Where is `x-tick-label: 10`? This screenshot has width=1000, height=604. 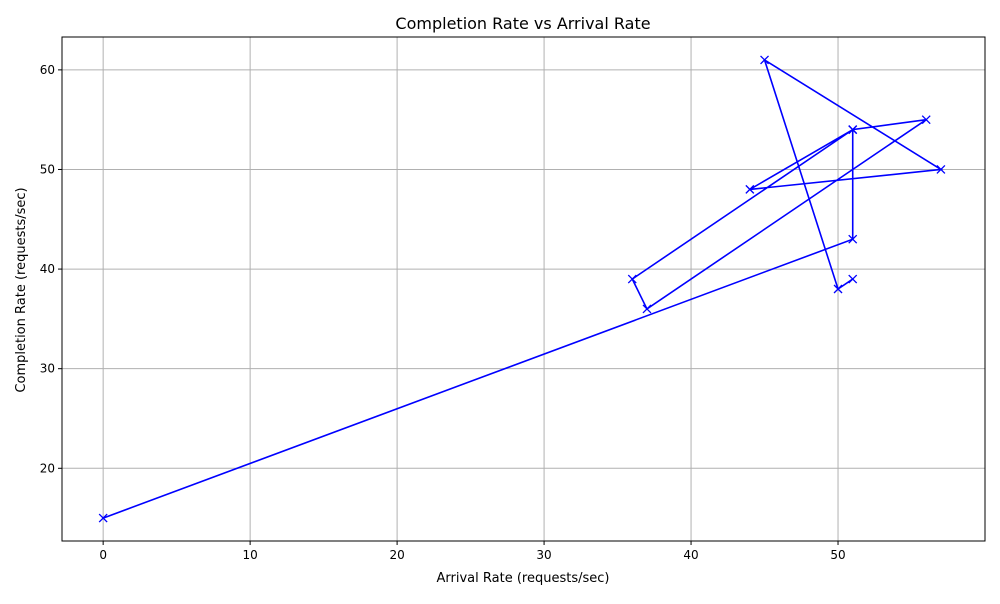 x-tick-label: 10 is located at coordinates (249, 555).